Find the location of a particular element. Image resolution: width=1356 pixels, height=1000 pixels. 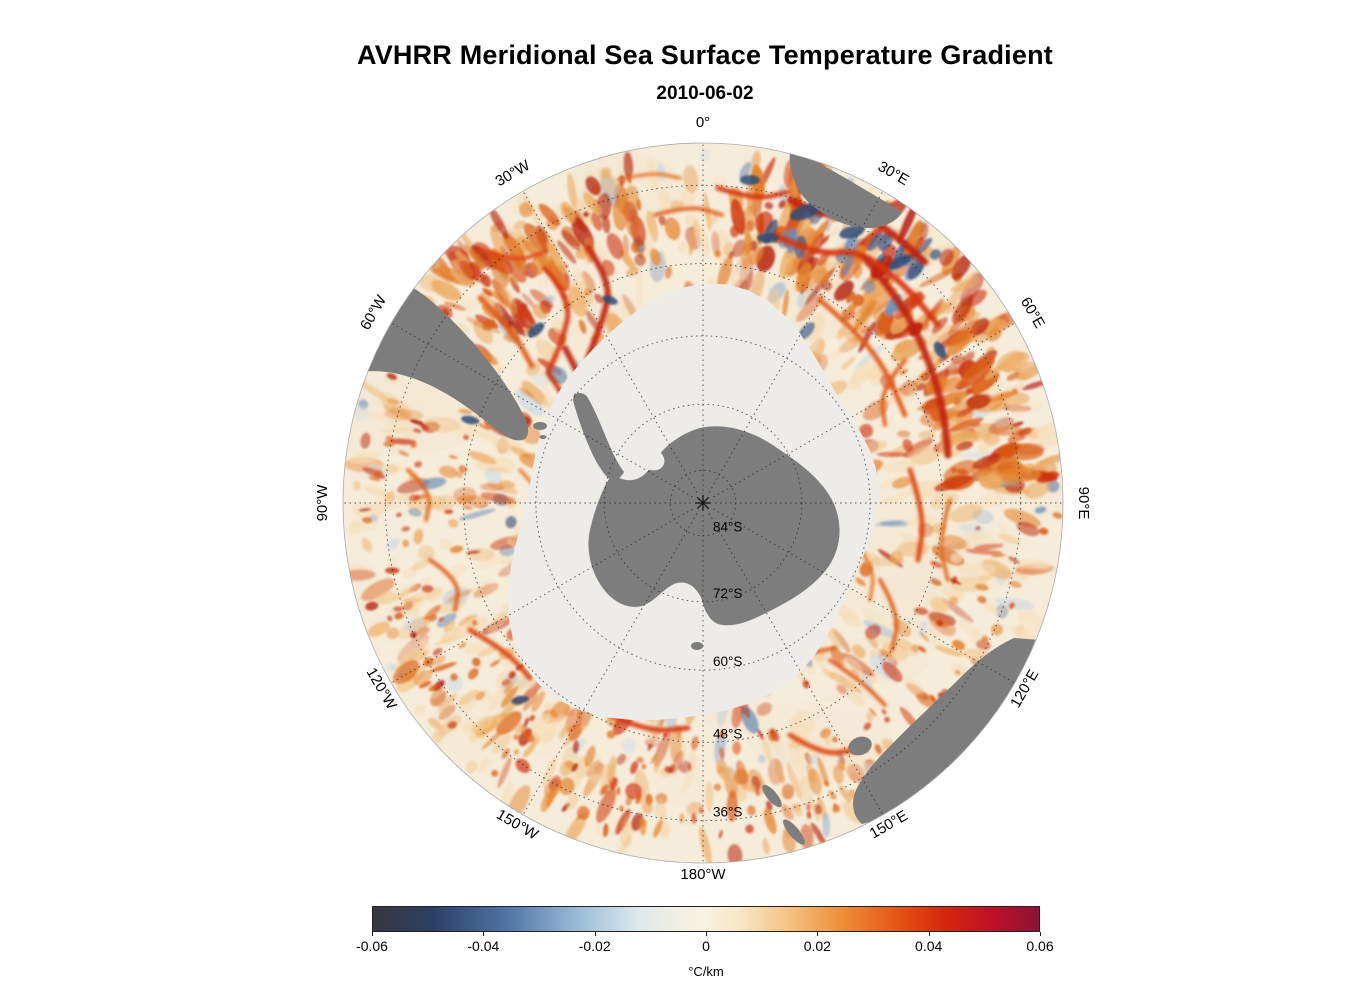

new-zealand-south is located at coordinates (794, 832).